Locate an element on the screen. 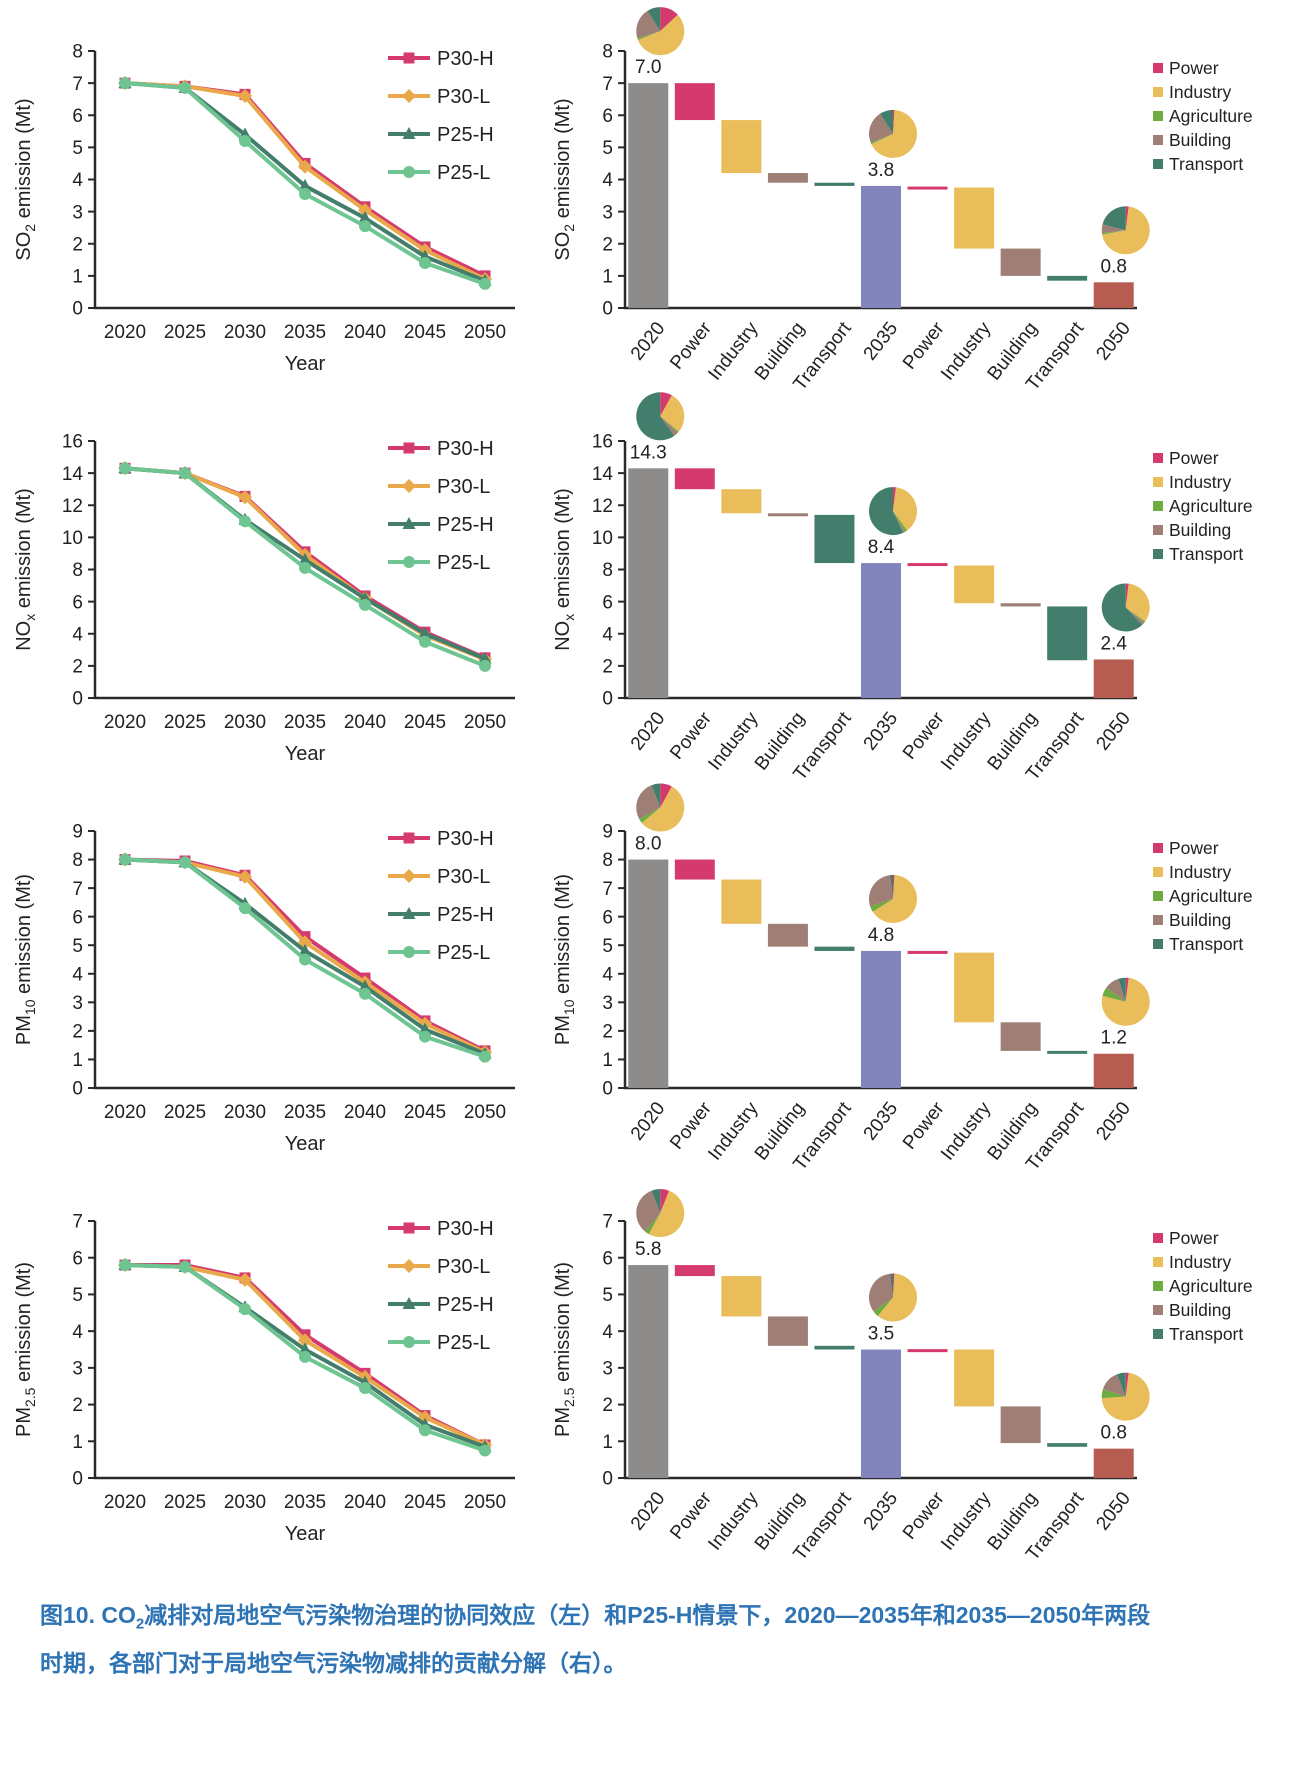  svg-text: 16 is located at coordinates (72, 442).